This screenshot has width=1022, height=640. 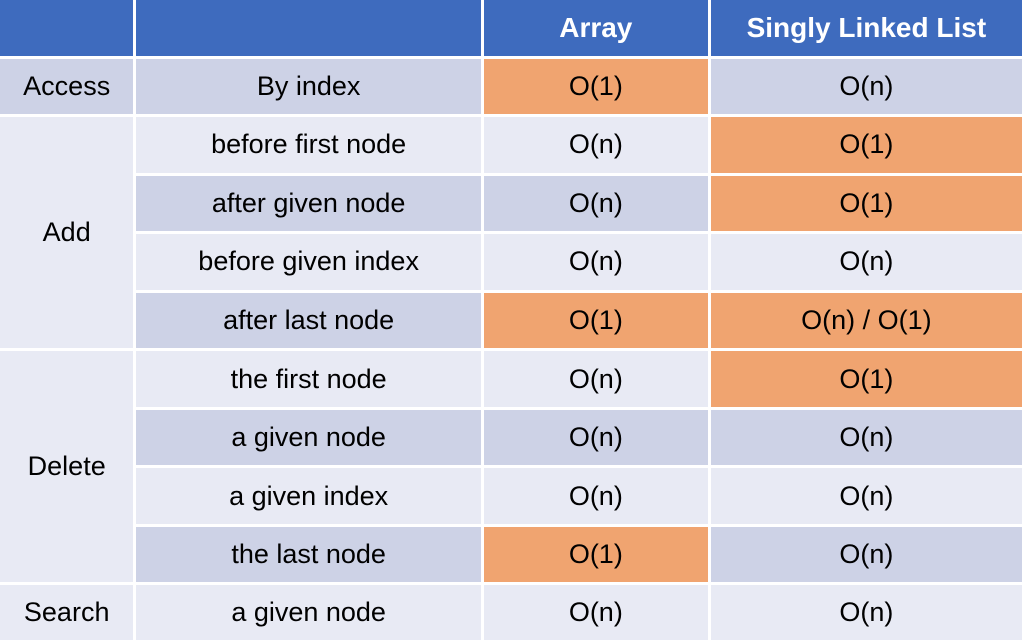 I want to click on operation-by-index: By index, so click(x=308, y=86).